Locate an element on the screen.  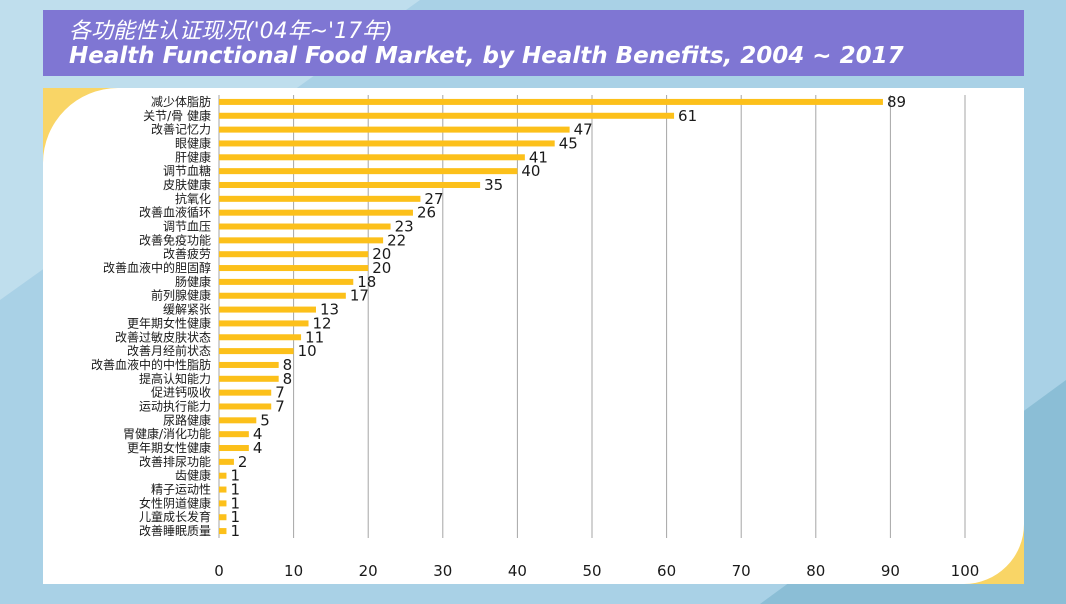
category-label: 改善血液循环 is located at coordinates (175, 212).